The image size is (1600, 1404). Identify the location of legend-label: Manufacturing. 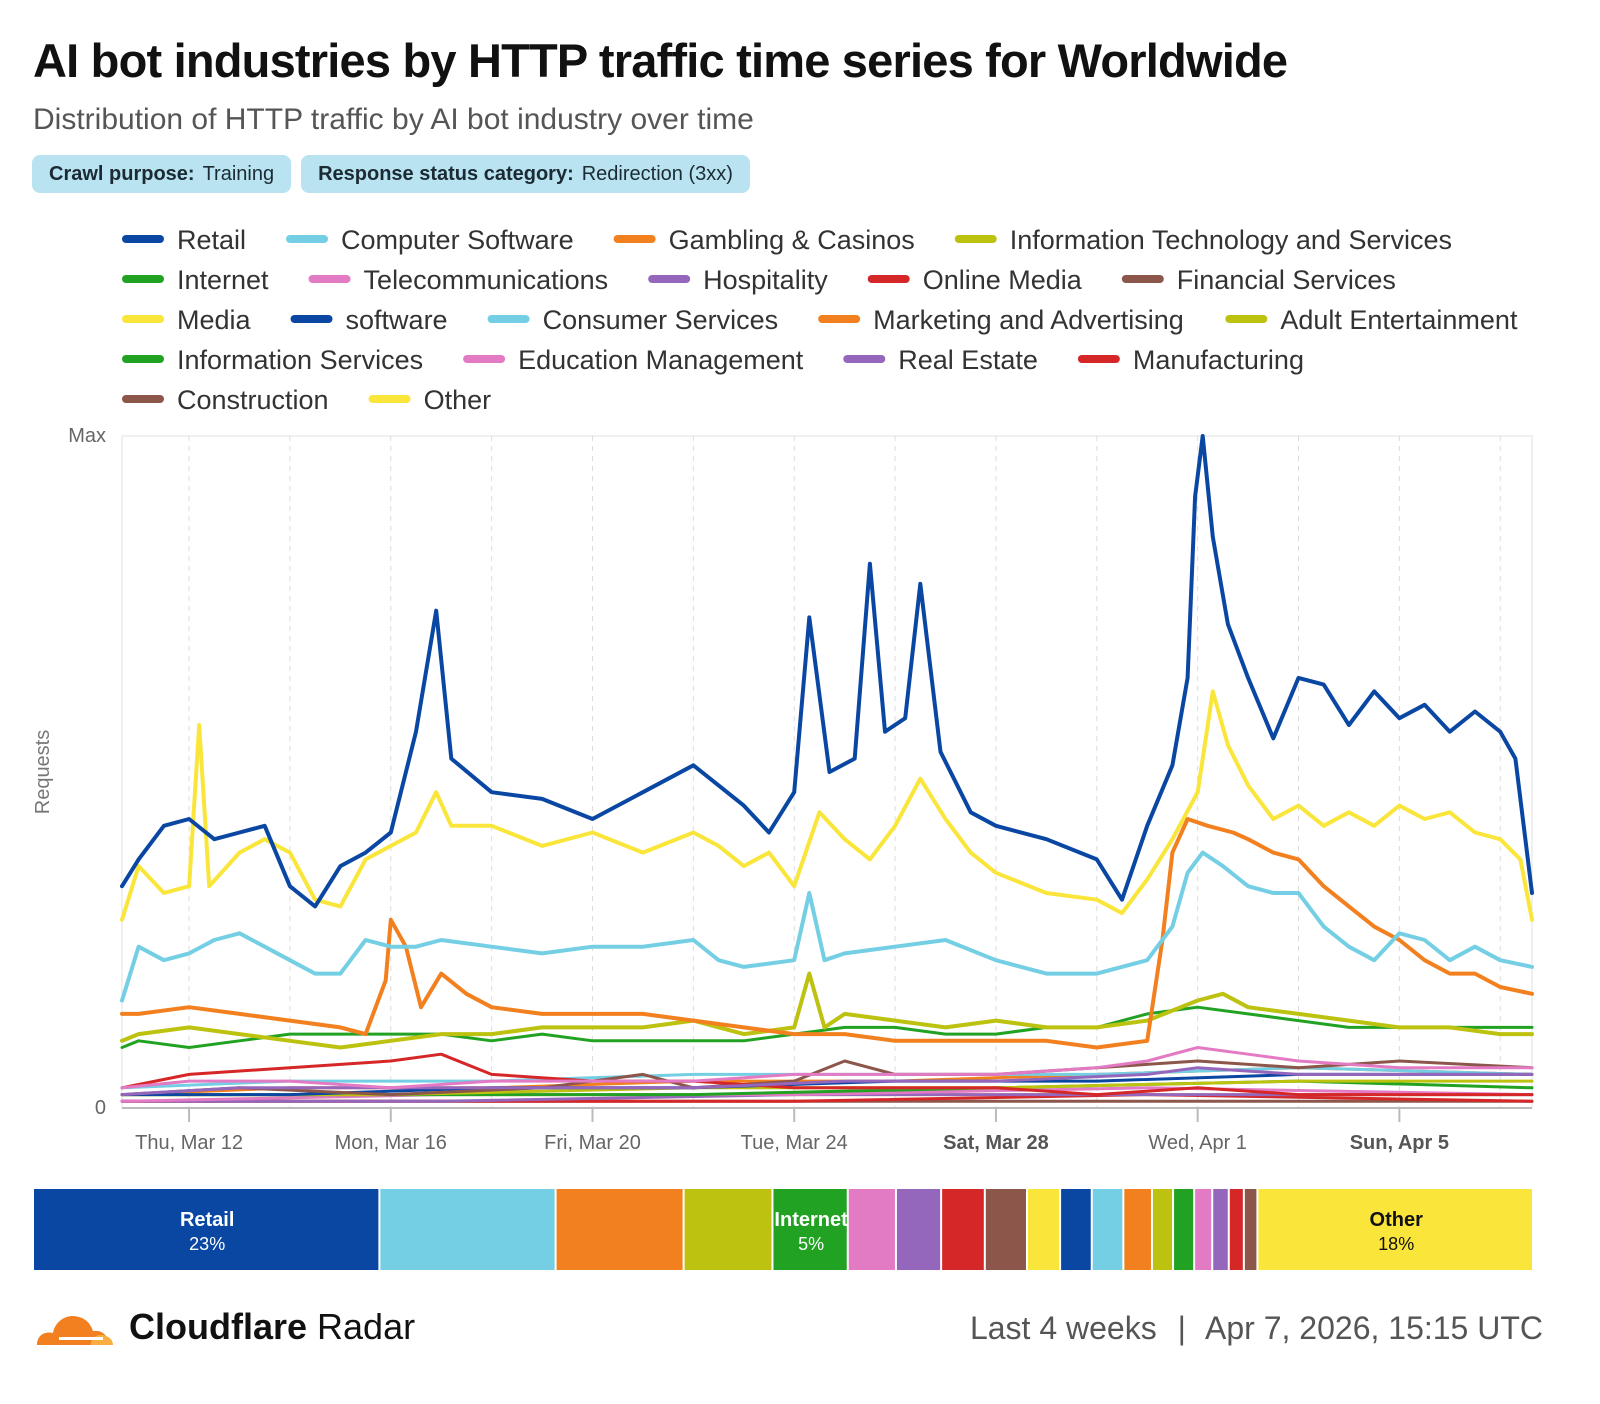
(1218, 360).